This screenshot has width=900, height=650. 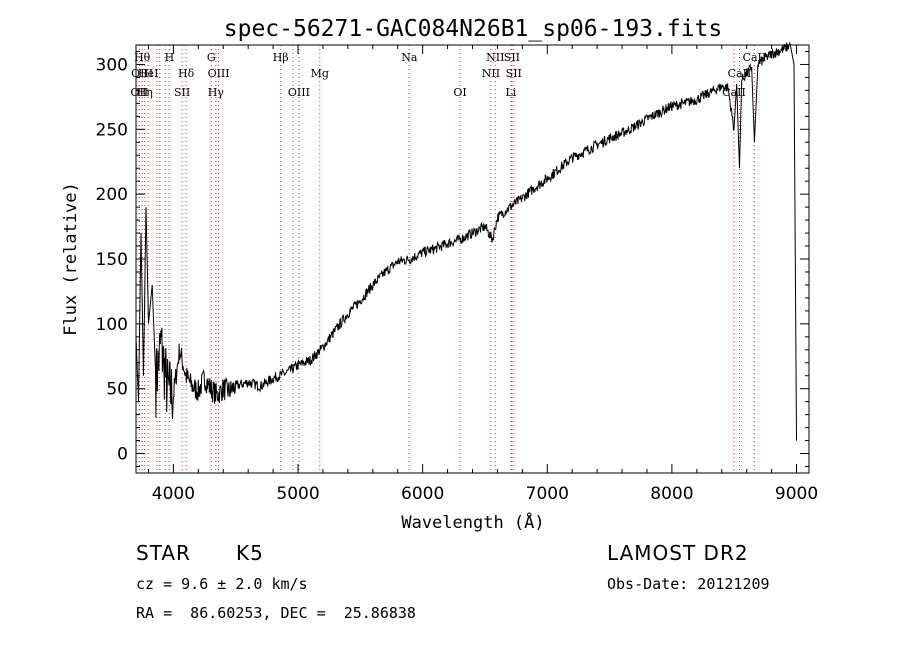 What do you see at coordinates (112, 325) in the screenshot?
I see `y-tick-label: 100` at bounding box center [112, 325].